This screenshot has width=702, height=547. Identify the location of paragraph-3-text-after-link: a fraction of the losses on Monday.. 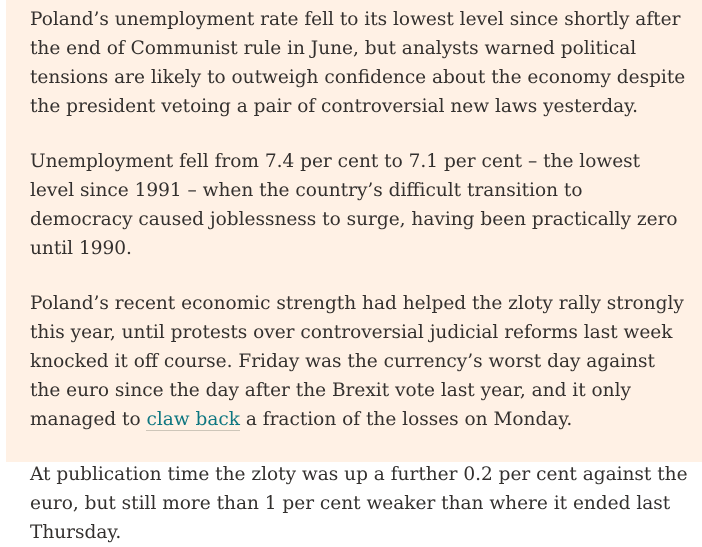
(406, 419).